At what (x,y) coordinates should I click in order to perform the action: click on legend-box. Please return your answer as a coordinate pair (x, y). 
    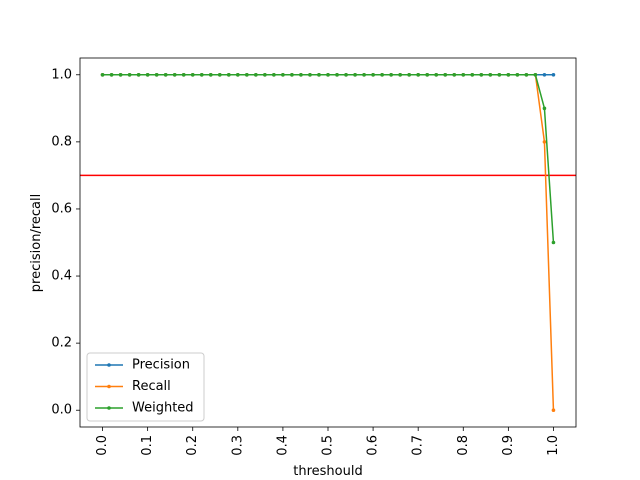
    Looking at the image, I should click on (145, 387).